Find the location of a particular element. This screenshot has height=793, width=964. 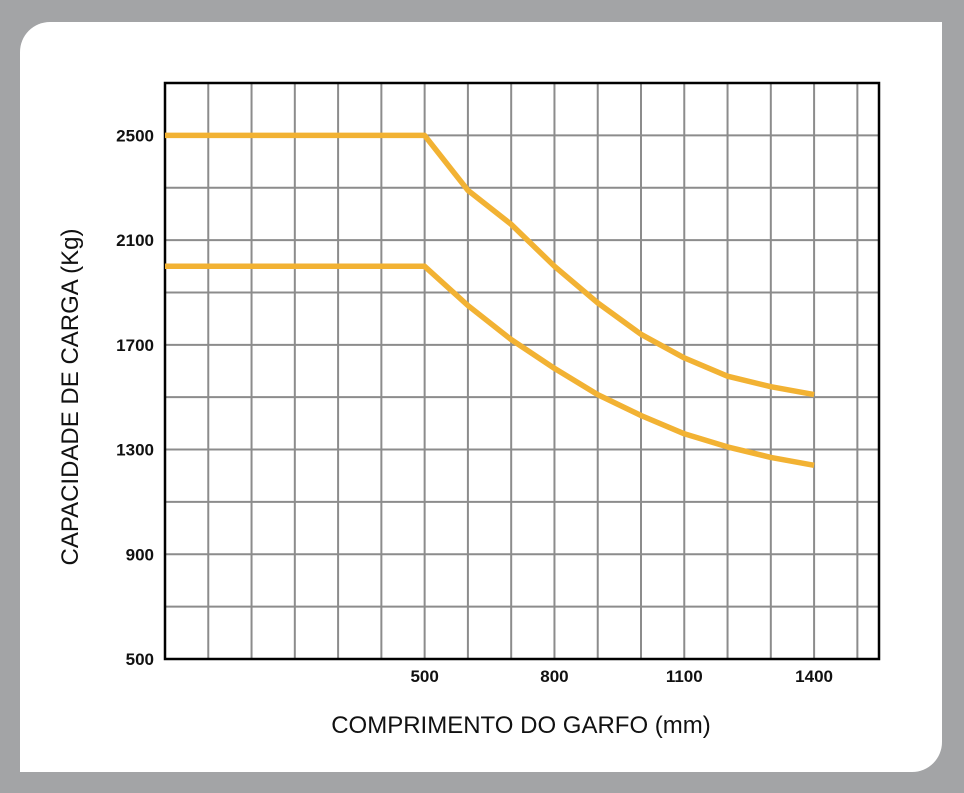

y-tick-label: 1300 is located at coordinates (135, 450).